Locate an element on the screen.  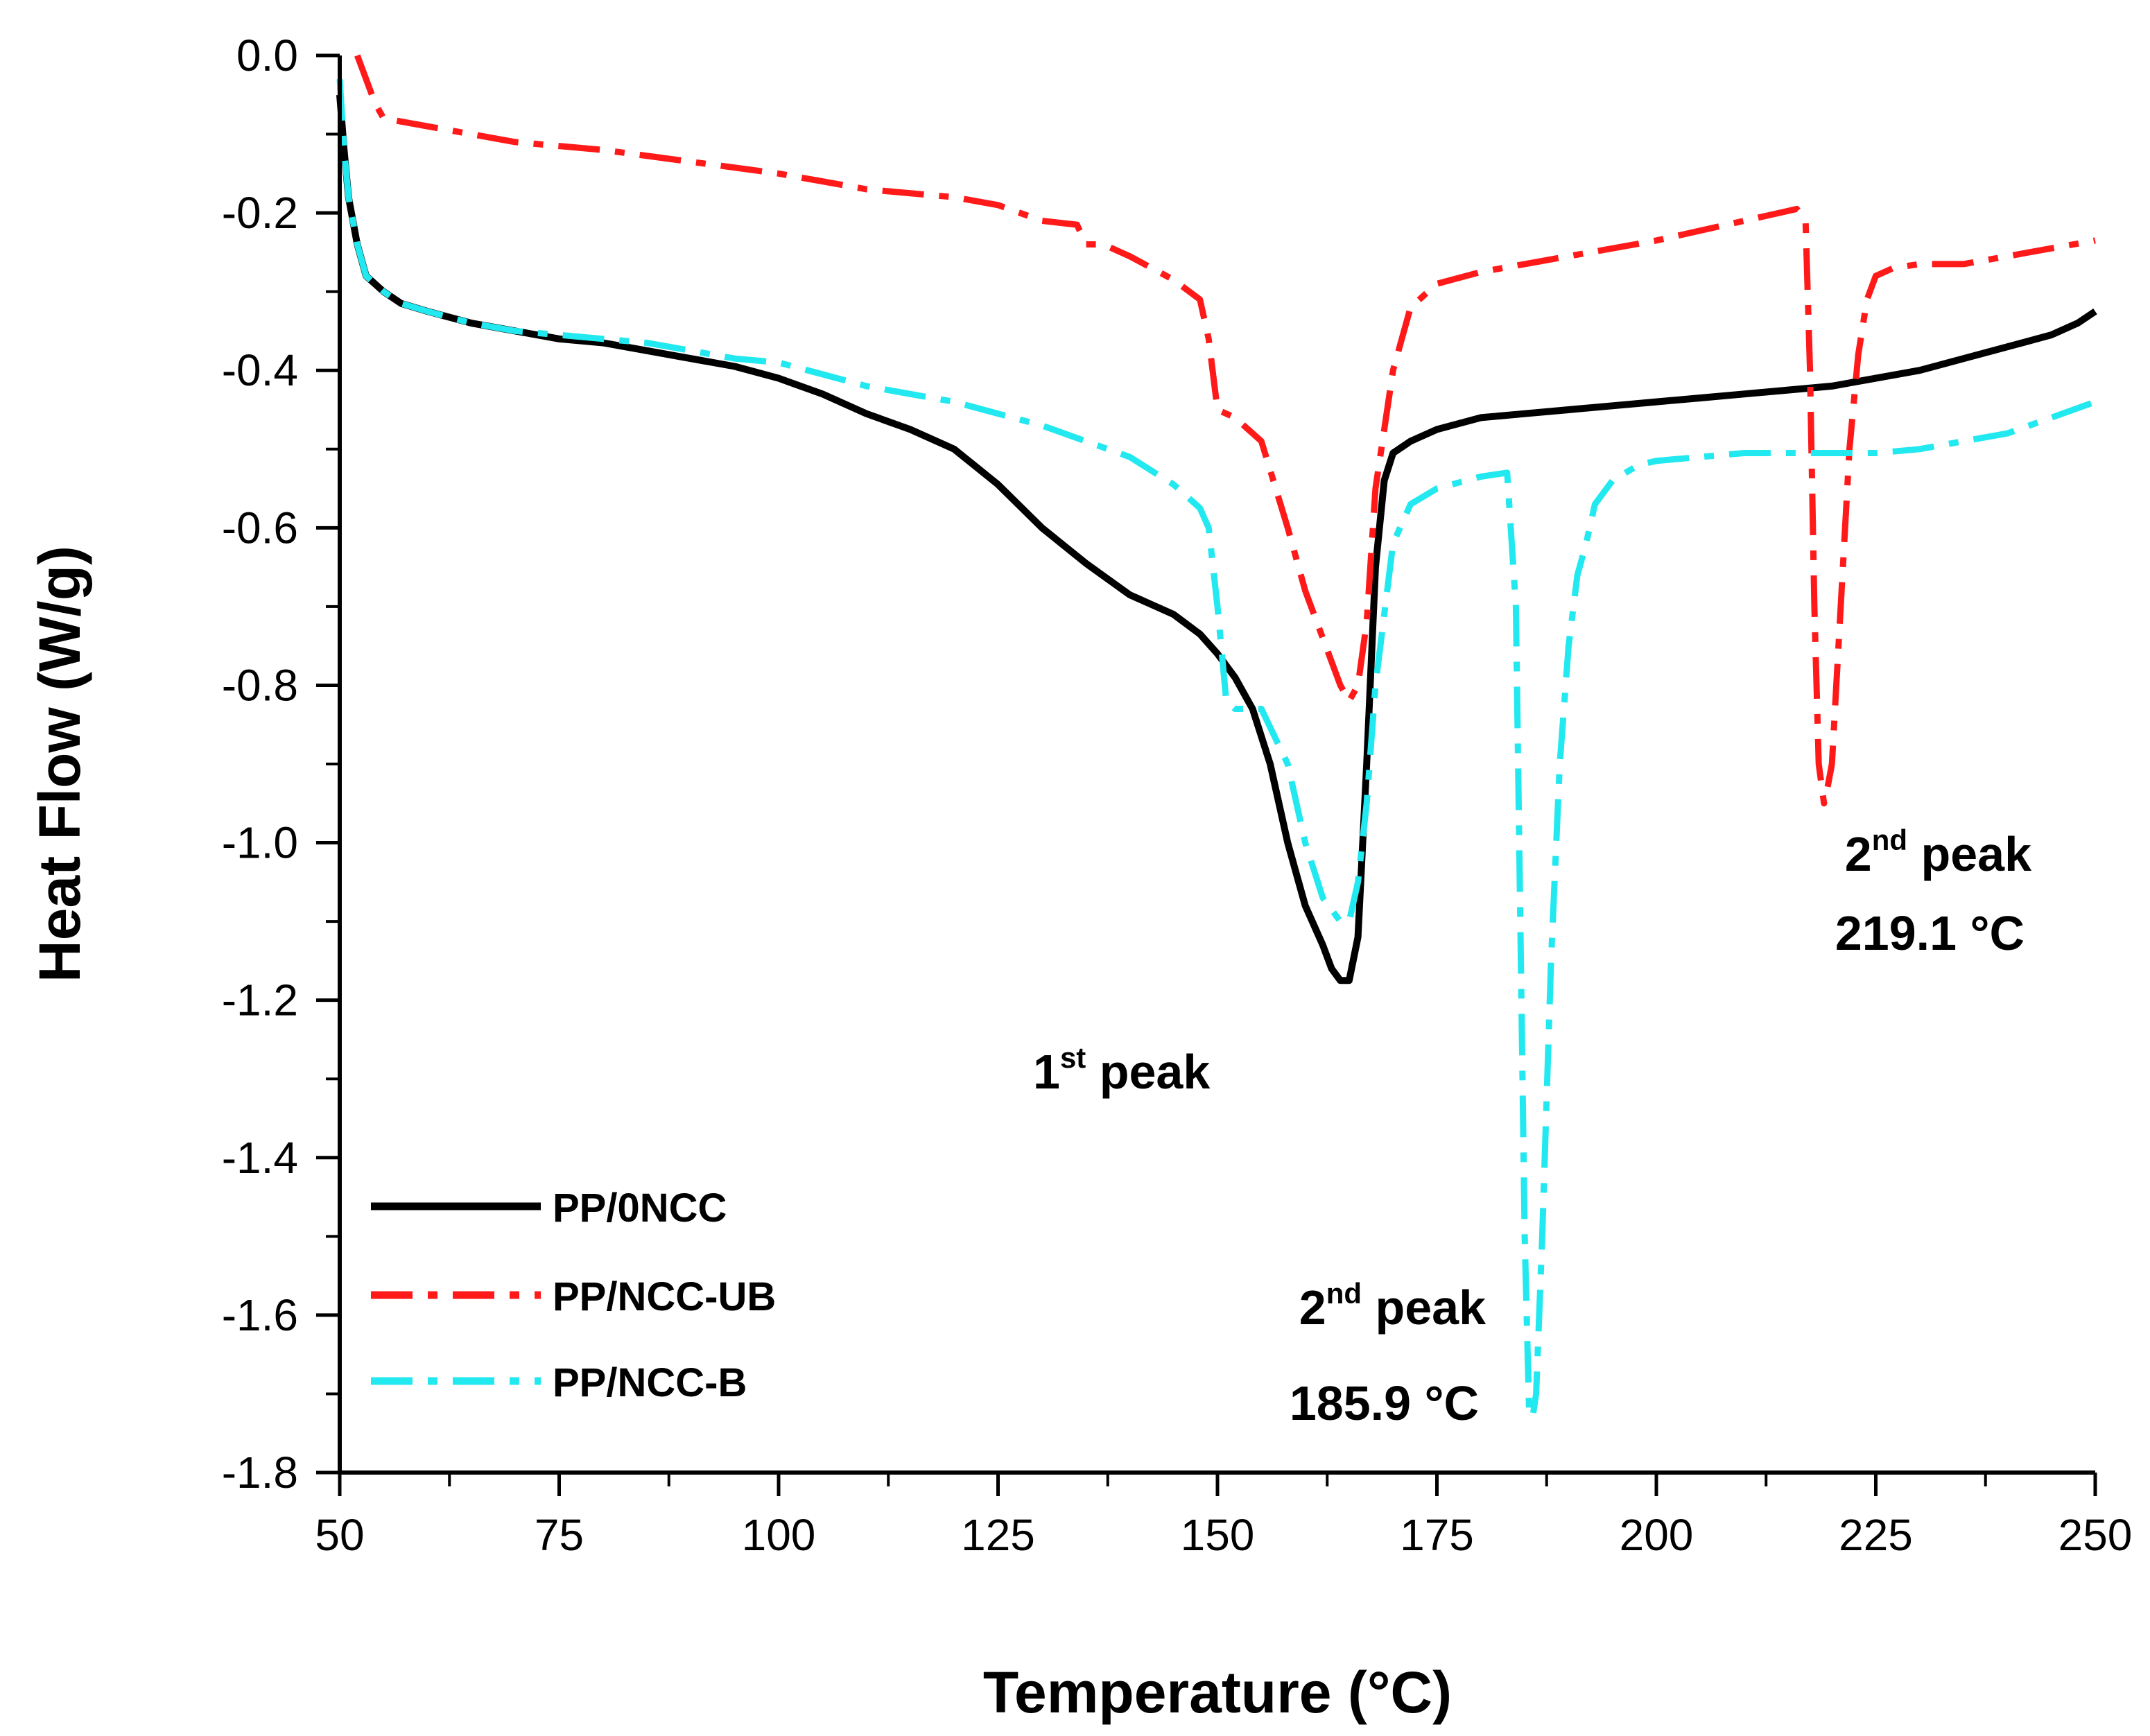
y-tick-label: -1.0 is located at coordinates (260, 843).